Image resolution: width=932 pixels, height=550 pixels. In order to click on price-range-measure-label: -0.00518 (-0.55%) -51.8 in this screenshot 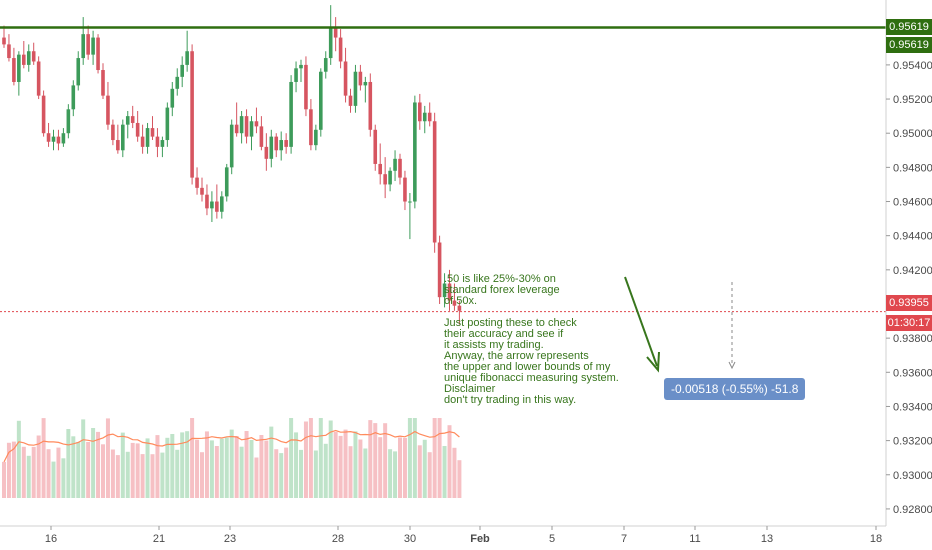, I will do `click(735, 389)`.